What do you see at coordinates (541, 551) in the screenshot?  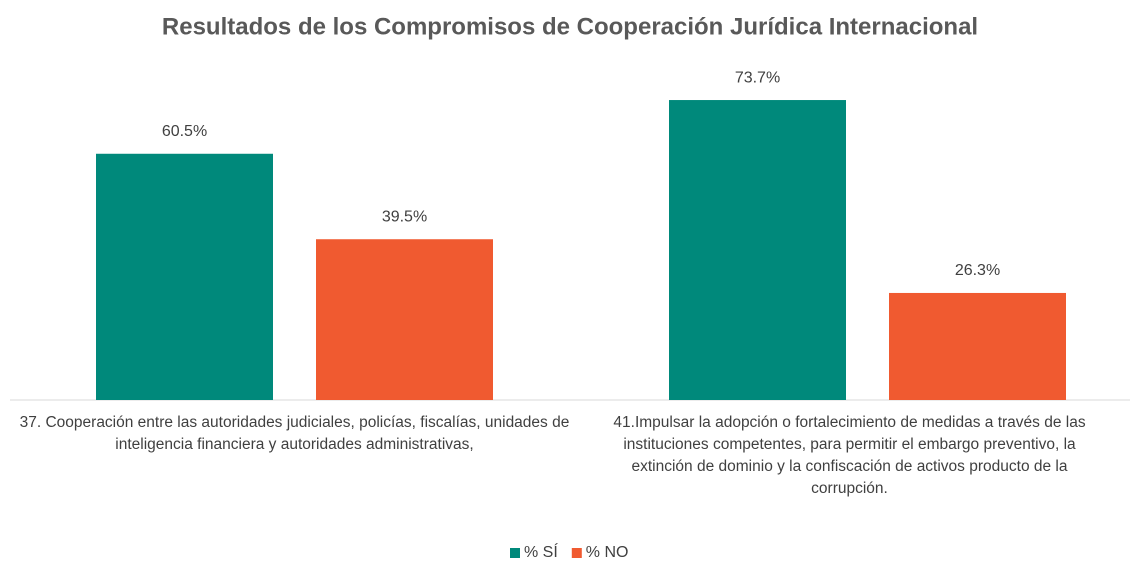 I see `legend-label: % SÍ` at bounding box center [541, 551].